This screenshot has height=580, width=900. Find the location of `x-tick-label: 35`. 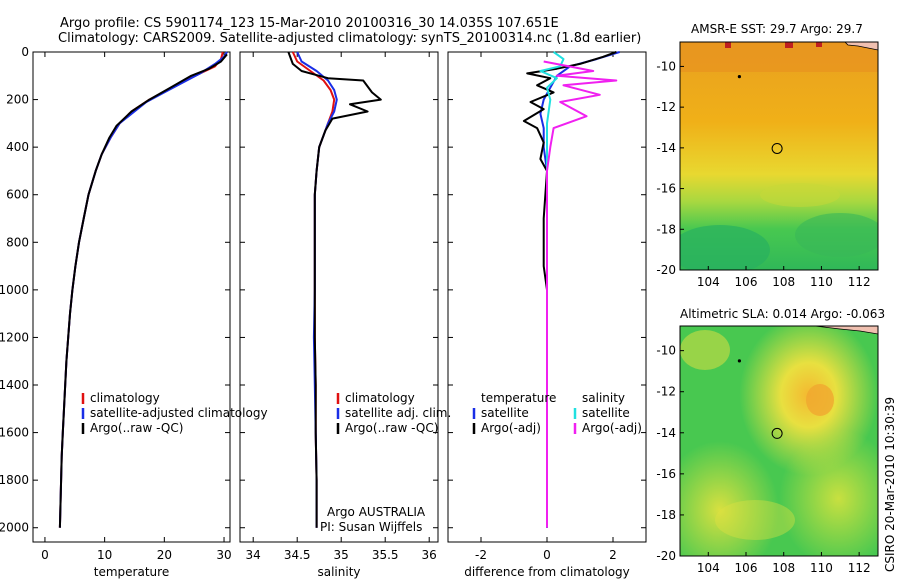

x-tick-label: 35 is located at coordinates (341, 555).